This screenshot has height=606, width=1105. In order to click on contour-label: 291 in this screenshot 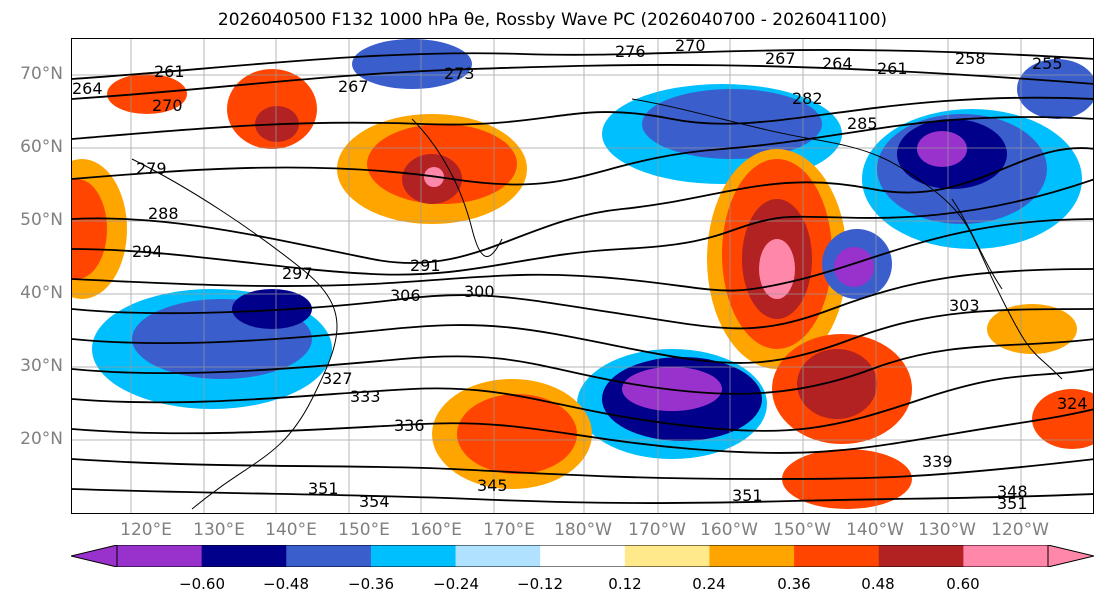, I will do `click(425, 265)`.